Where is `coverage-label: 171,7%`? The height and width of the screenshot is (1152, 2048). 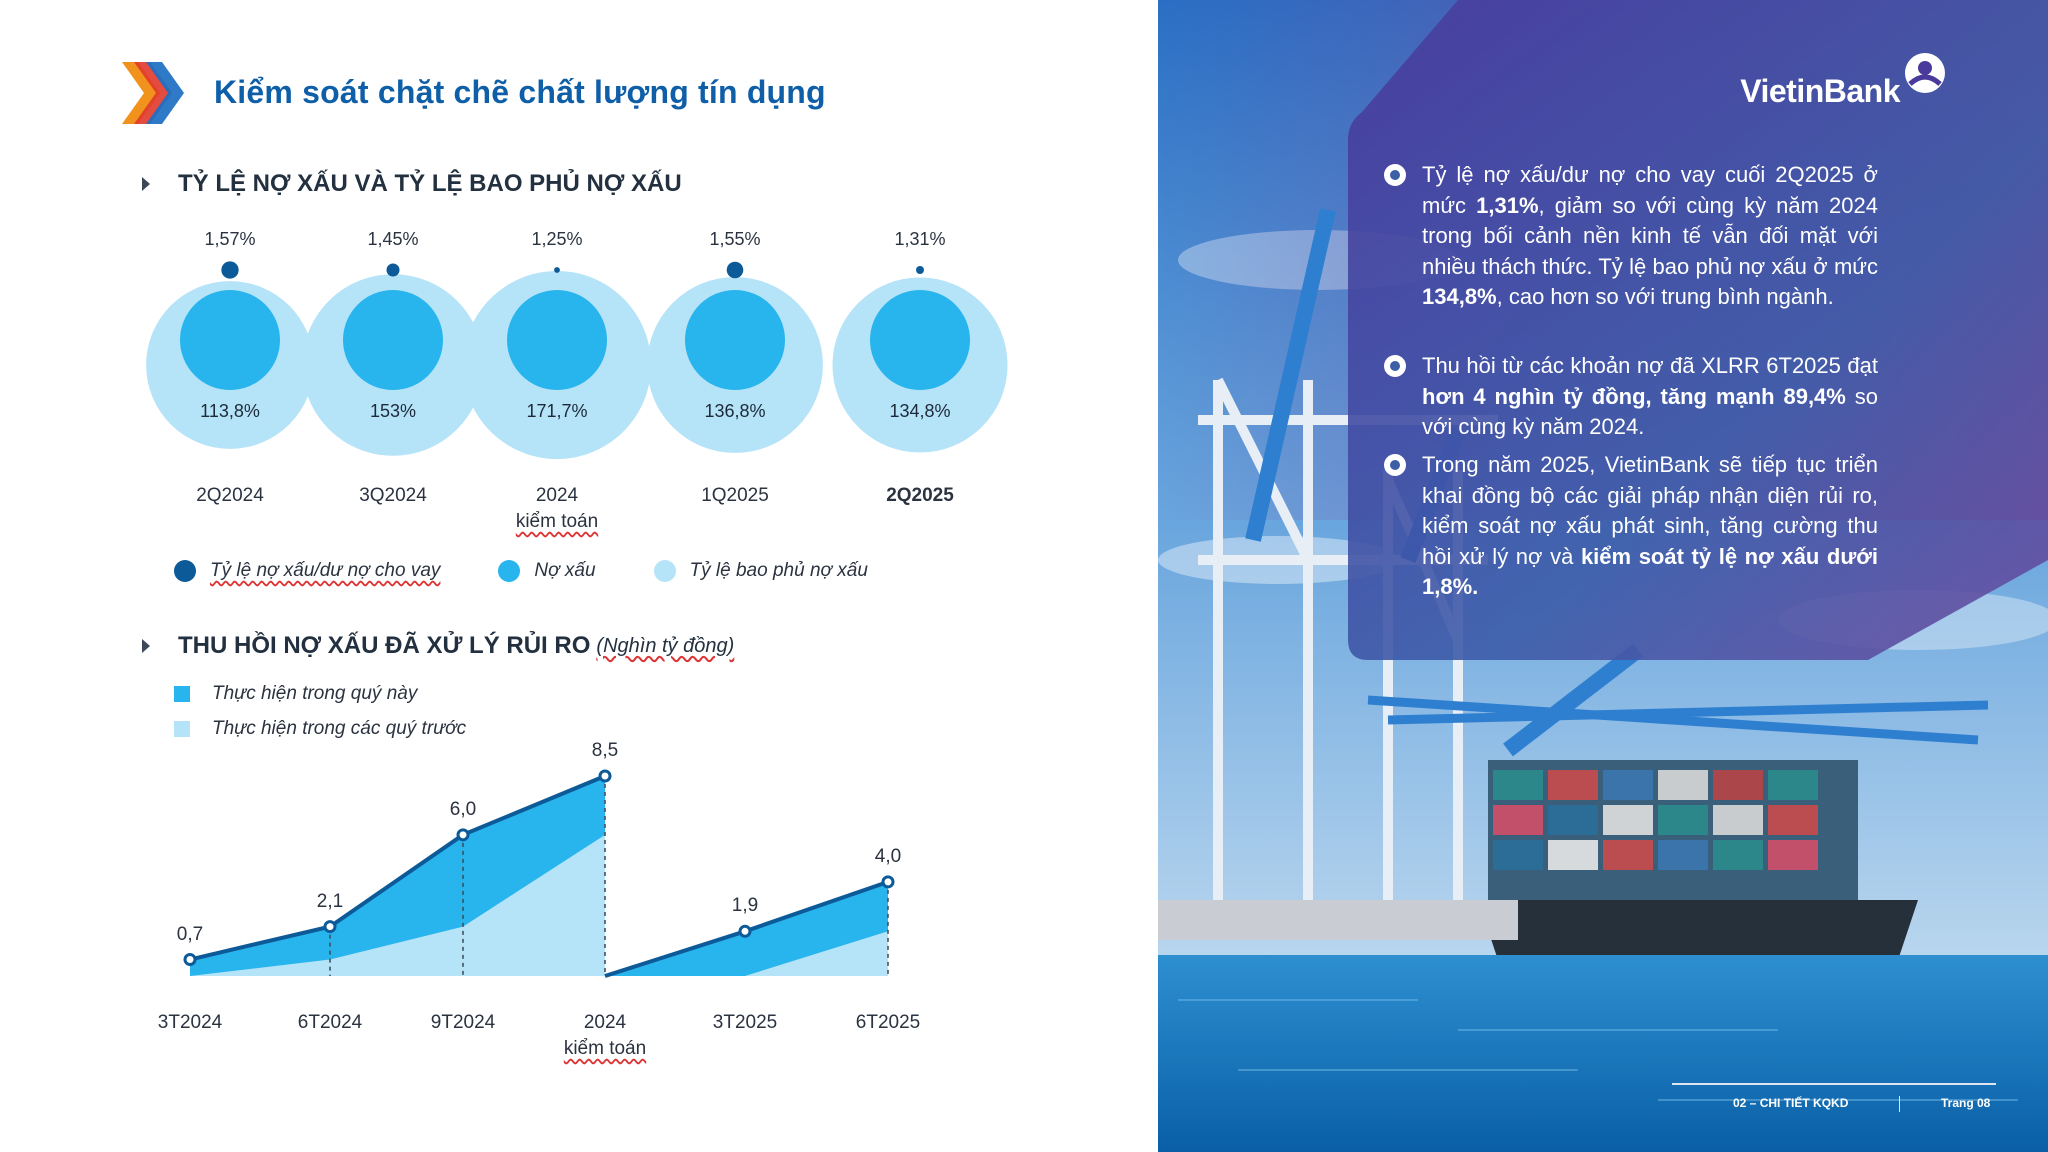 coverage-label: 171,7% is located at coordinates (557, 411).